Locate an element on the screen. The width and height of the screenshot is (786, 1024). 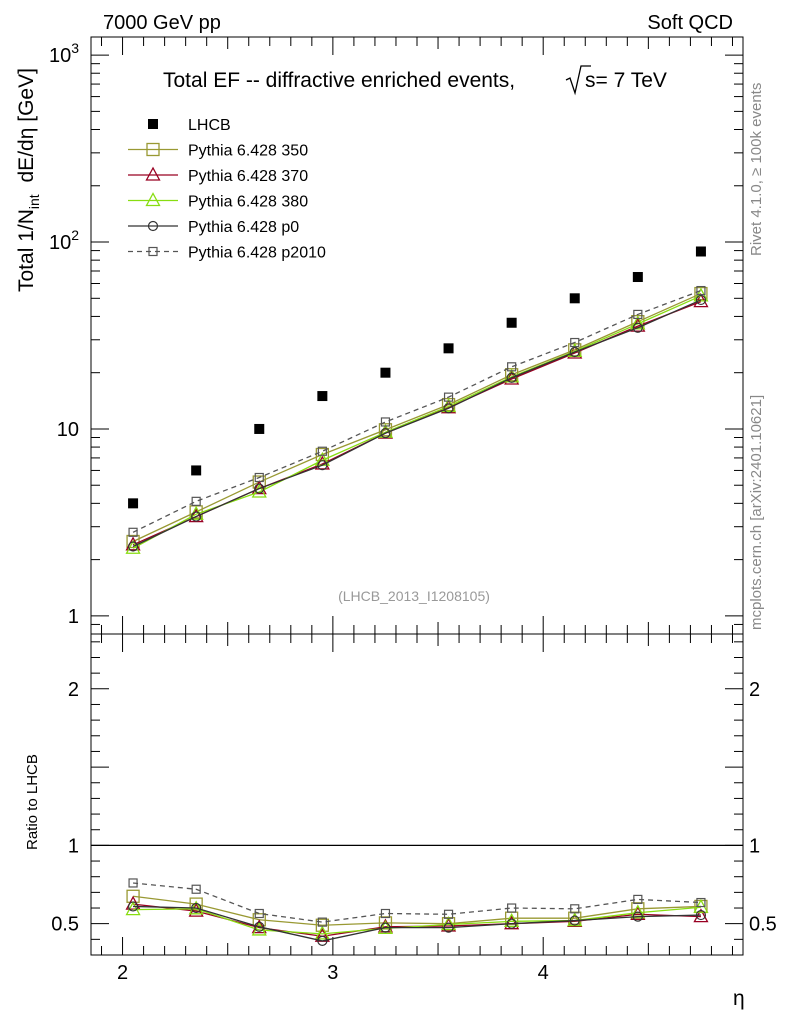
main-y-axis-title: Total 1/Nint dE/dη [GeV] is located at coordinates (28, 180).